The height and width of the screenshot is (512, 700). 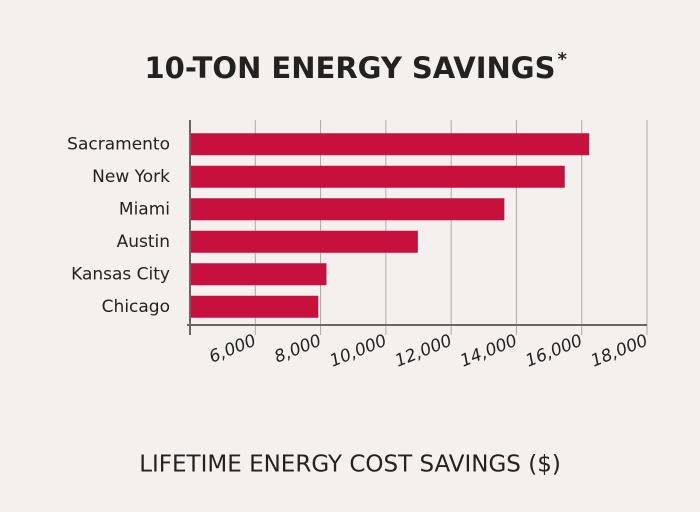 I want to click on y-tick-label: Miami, so click(x=144, y=209).